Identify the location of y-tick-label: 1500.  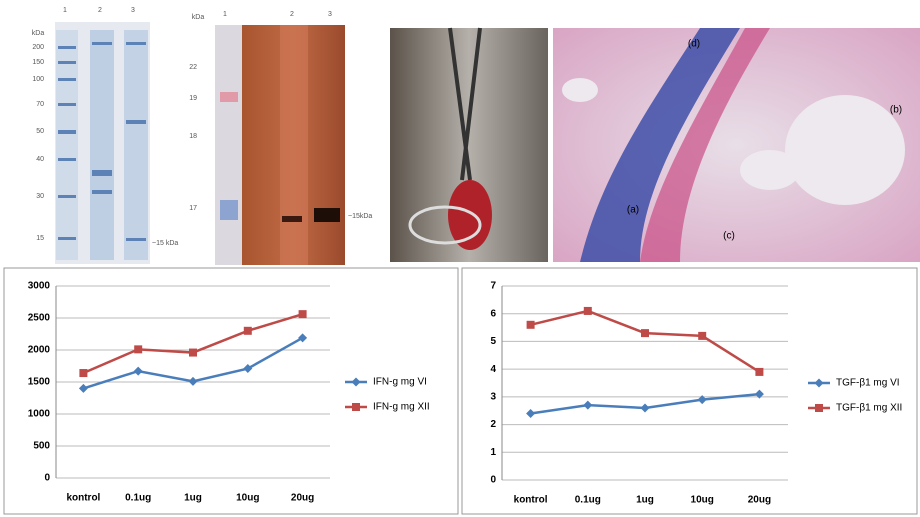
(39, 382).